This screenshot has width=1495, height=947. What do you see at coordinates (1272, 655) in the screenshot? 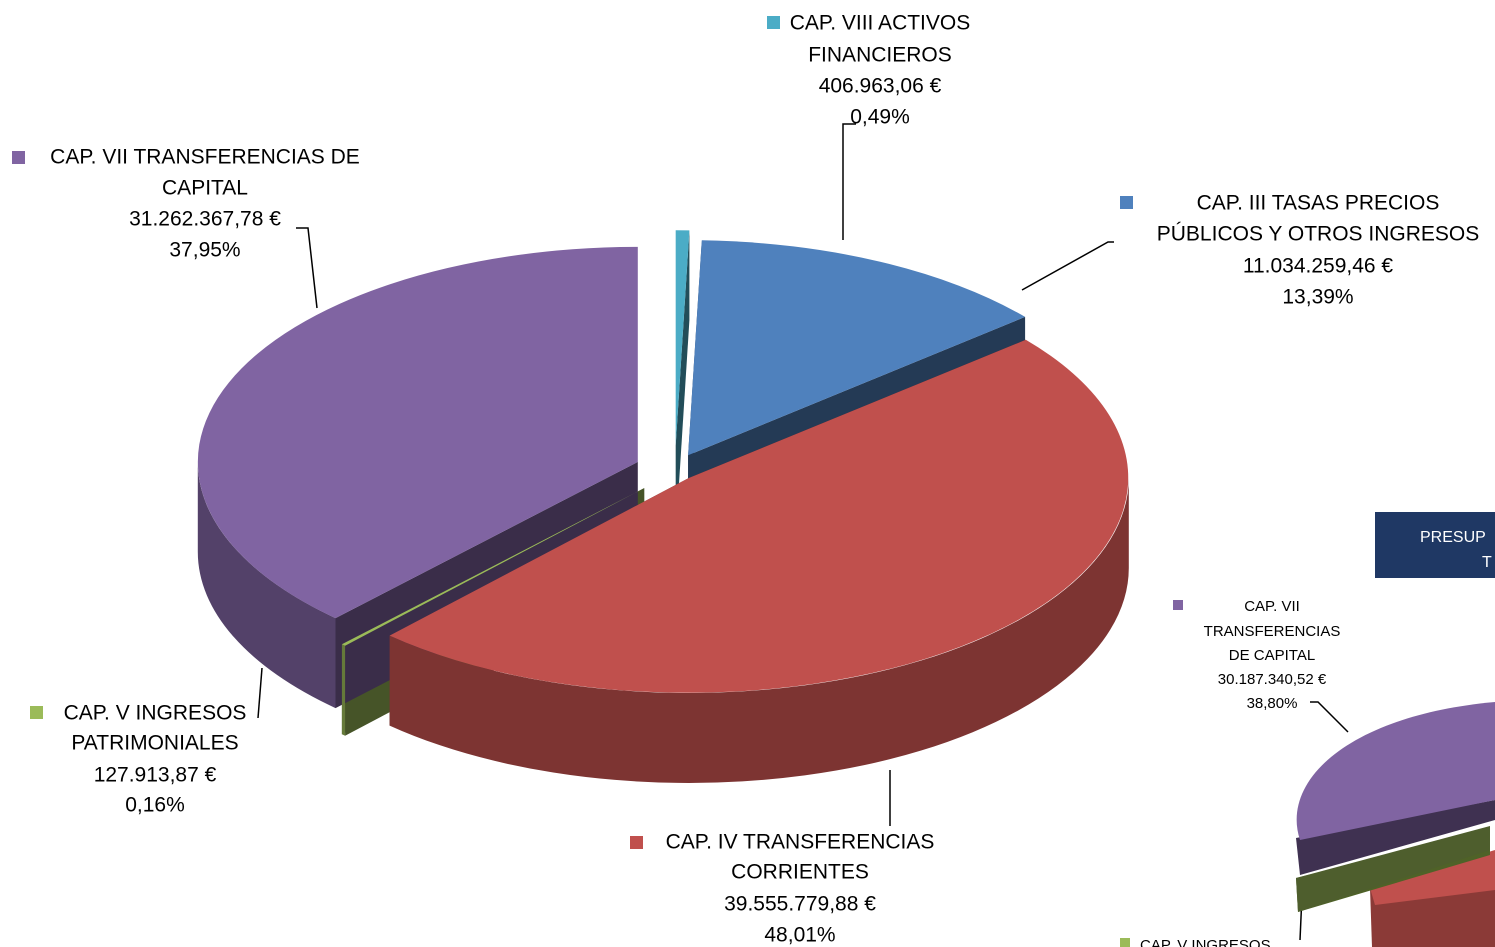
I see `category-label: DE CAPITAL` at bounding box center [1272, 655].